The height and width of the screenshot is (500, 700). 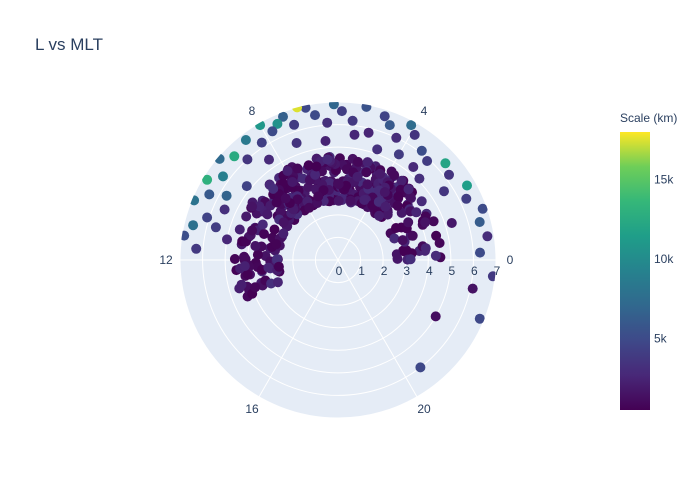 What do you see at coordinates (635, 271) in the screenshot?
I see `colorbar-gradient` at bounding box center [635, 271].